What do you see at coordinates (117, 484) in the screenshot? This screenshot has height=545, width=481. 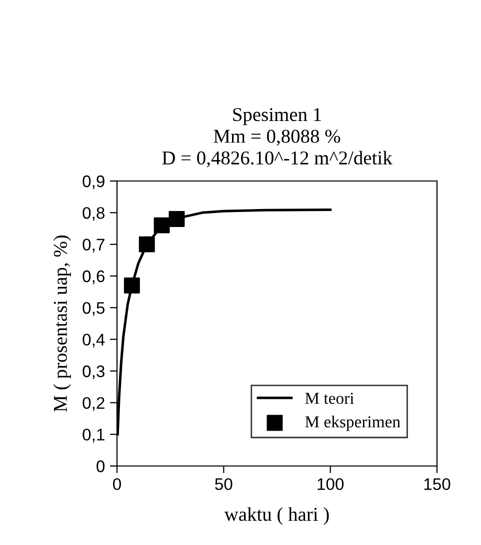 I see `x-tick-label: 0` at bounding box center [117, 484].